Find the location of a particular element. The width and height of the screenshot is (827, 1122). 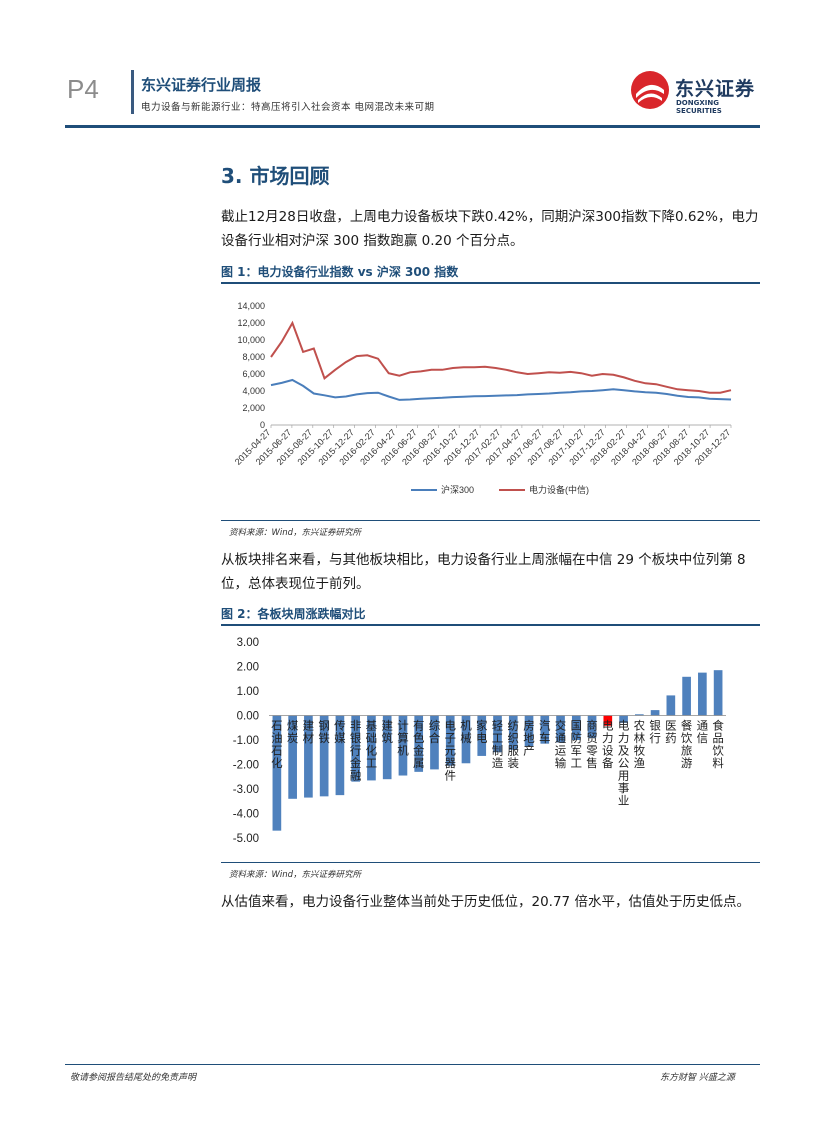

y-tick-label: 12,000 is located at coordinates (251, 323).